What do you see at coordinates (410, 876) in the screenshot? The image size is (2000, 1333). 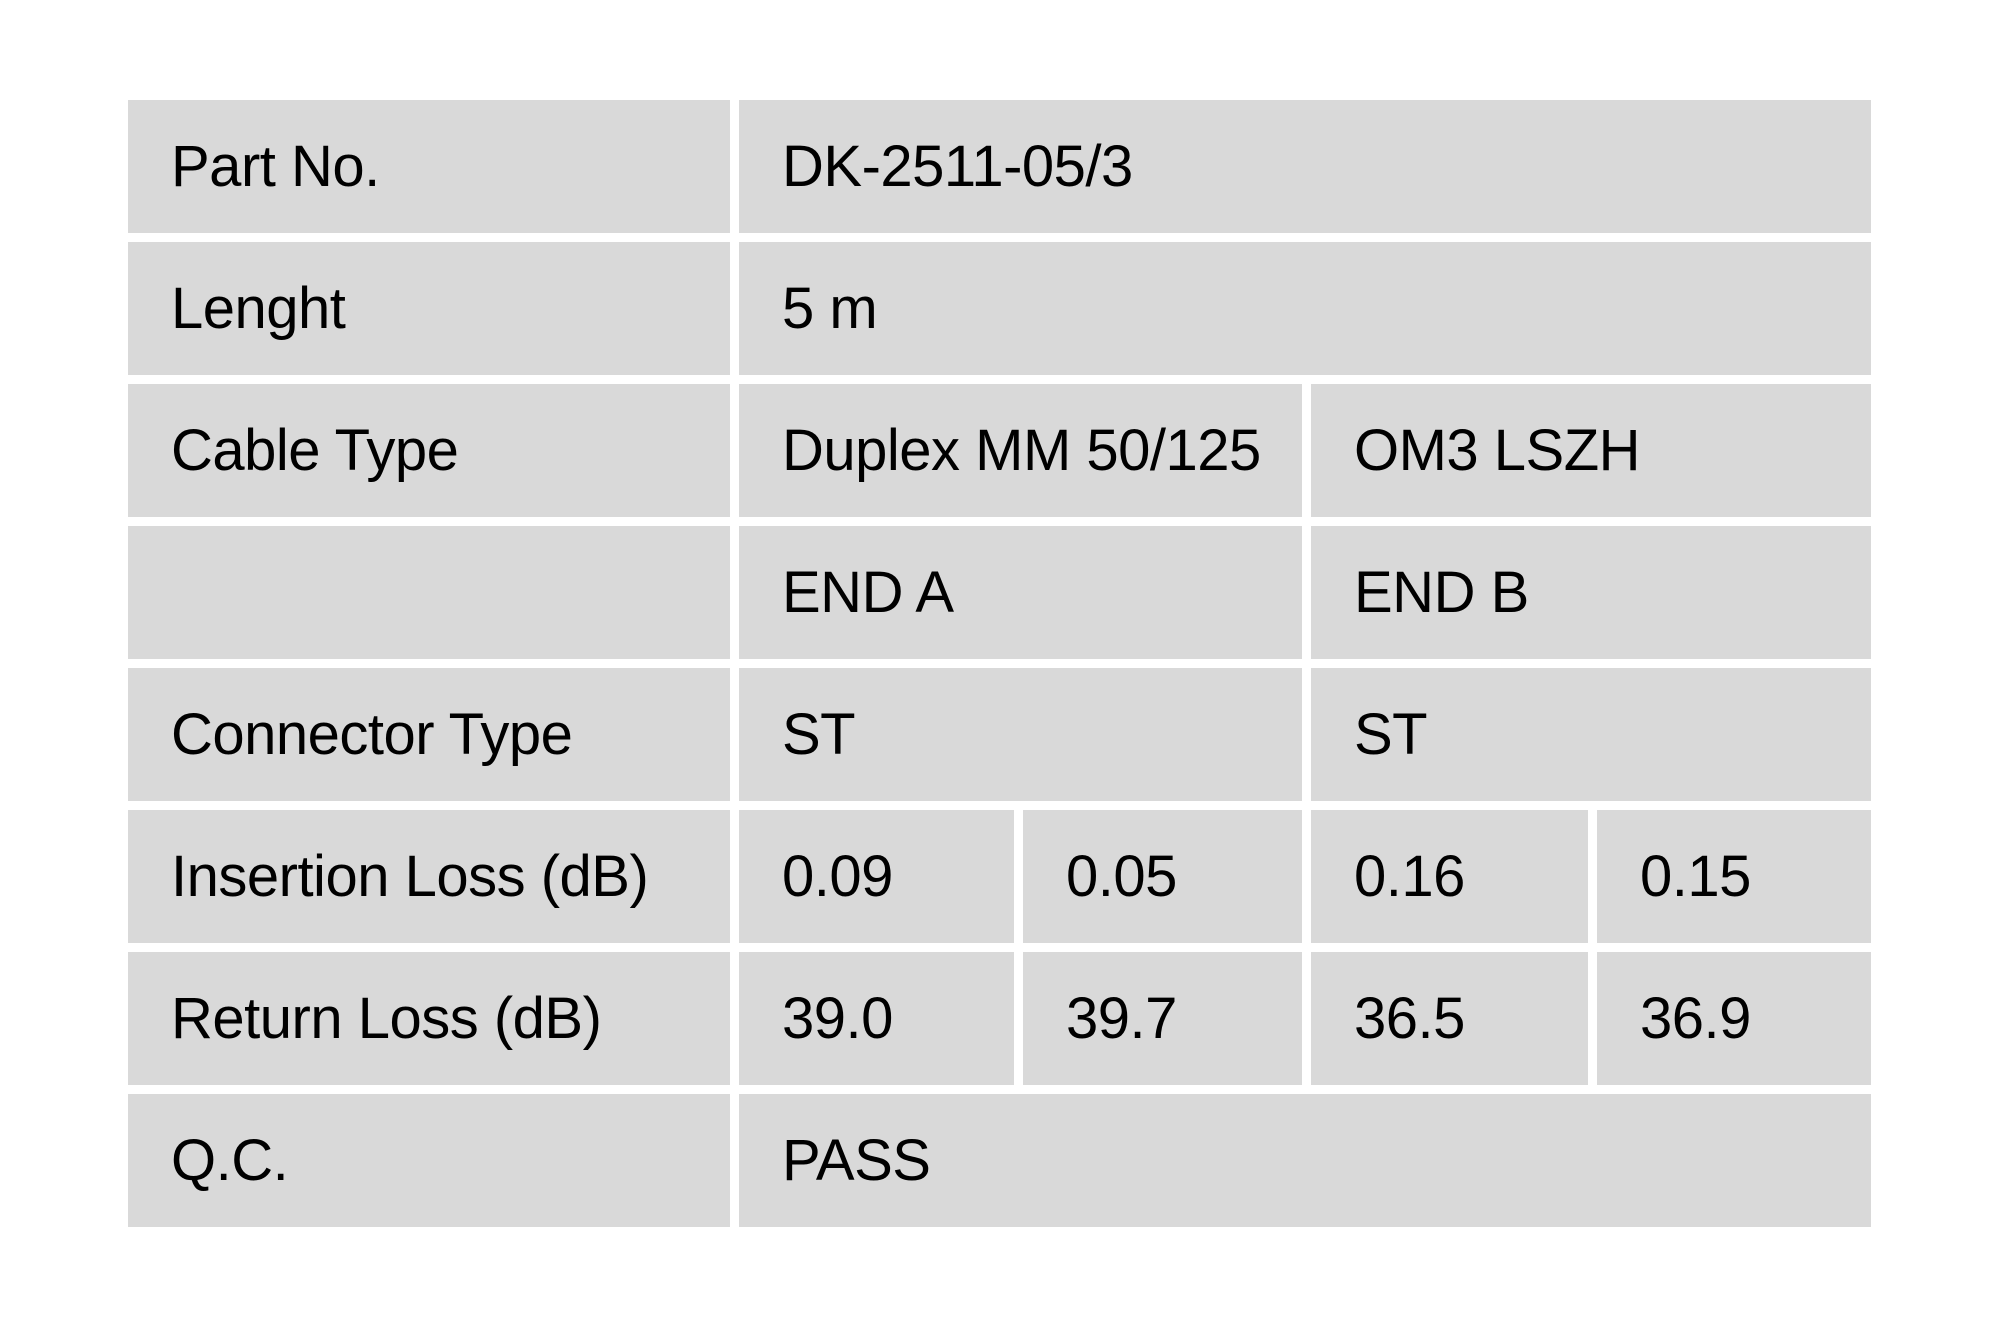 I see `insertion-loss-label: Insertion Loss (dB)` at bounding box center [410, 876].